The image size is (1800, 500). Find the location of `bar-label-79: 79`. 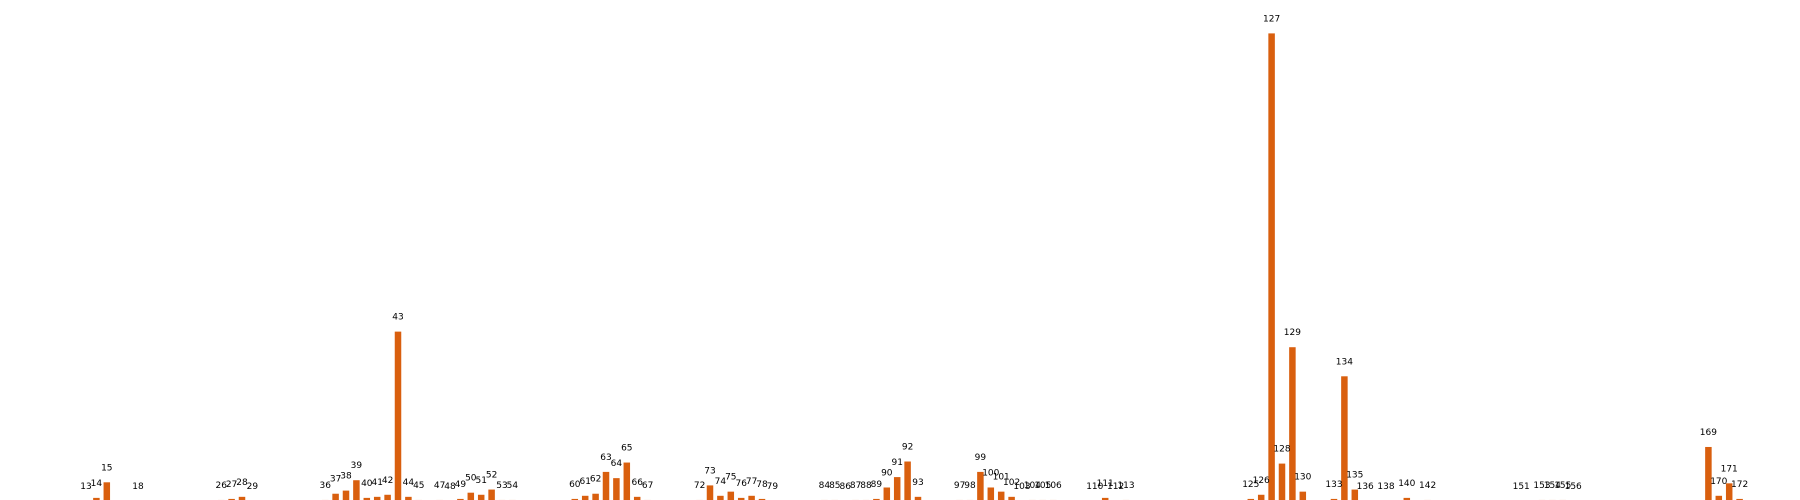

bar-label-79: 79 is located at coordinates (773, 487).